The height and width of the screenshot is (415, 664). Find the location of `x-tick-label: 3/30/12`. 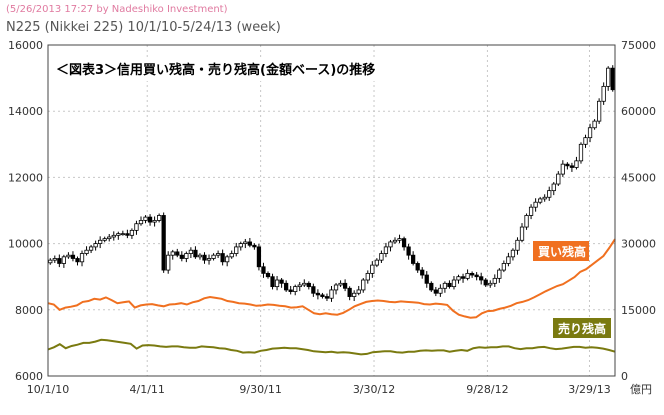

x-tick-label: 3/30/12 is located at coordinates (374, 389).